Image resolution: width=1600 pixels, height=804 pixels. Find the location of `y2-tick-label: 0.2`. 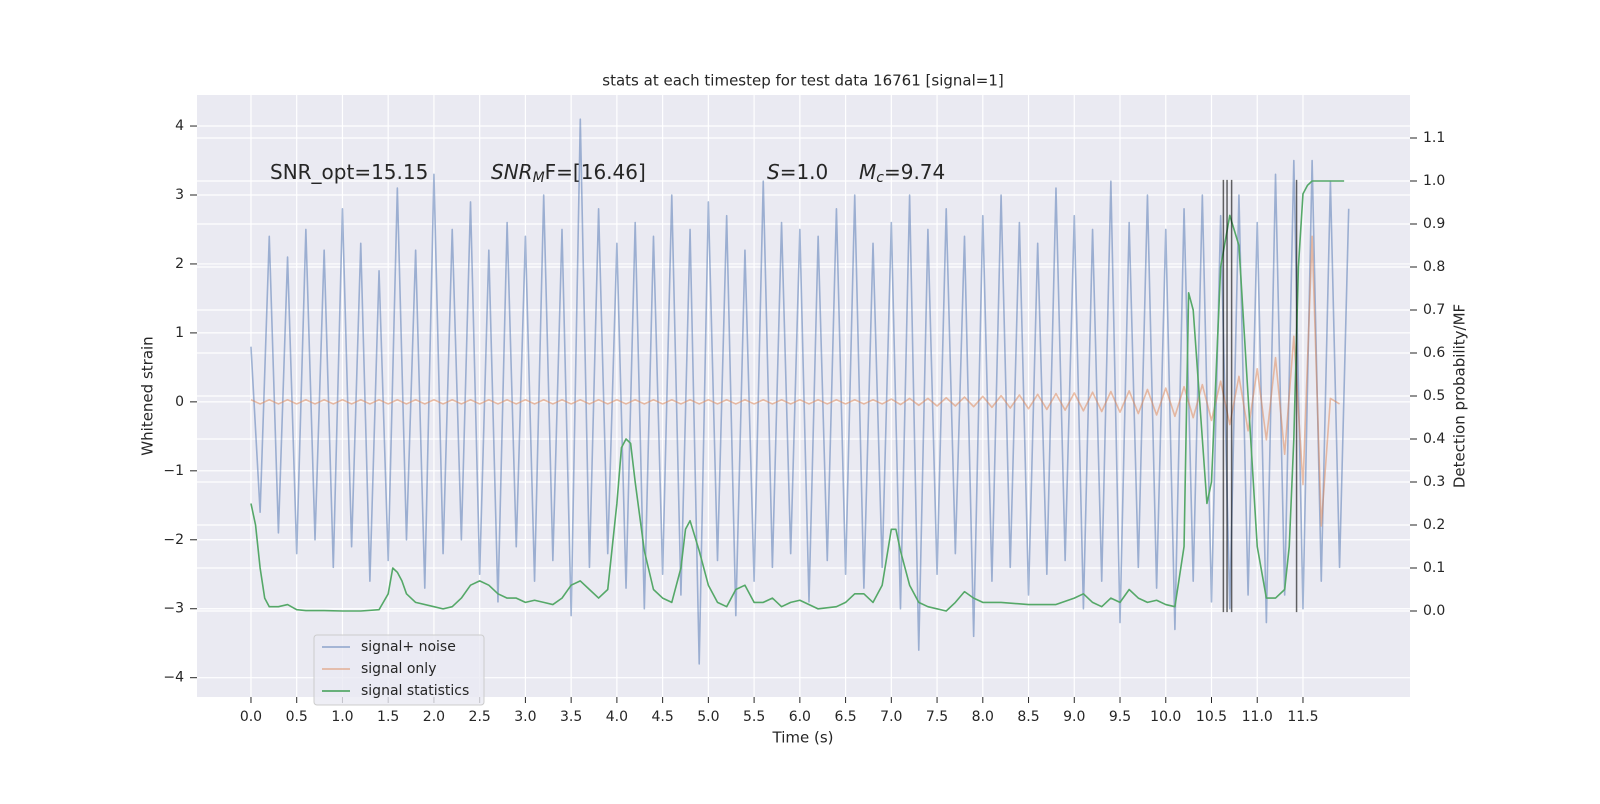

y2-tick-label: 0.2 is located at coordinates (1434, 525).